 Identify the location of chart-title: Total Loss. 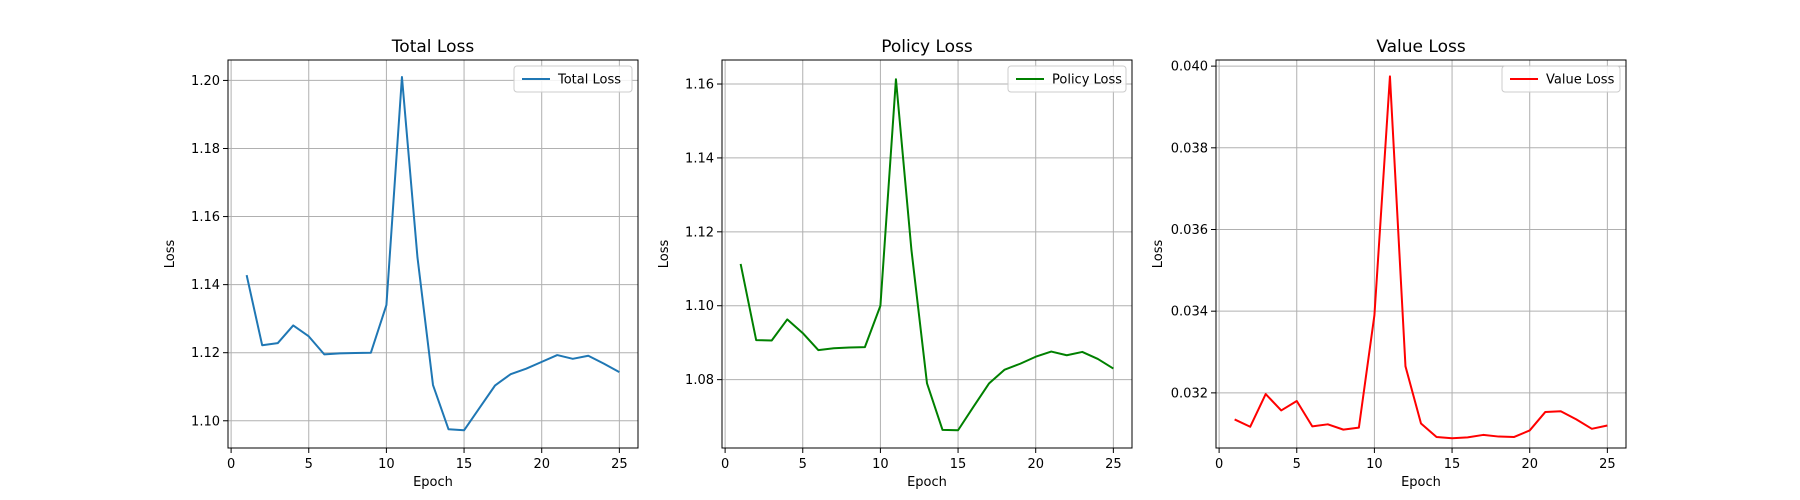
(433, 47).